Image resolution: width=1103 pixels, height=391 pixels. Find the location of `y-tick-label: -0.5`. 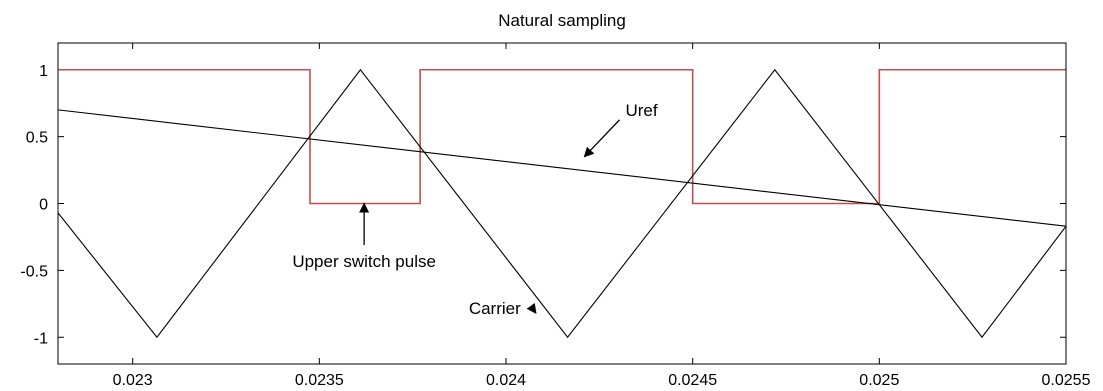

y-tick-label: -0.5 is located at coordinates (34, 271).